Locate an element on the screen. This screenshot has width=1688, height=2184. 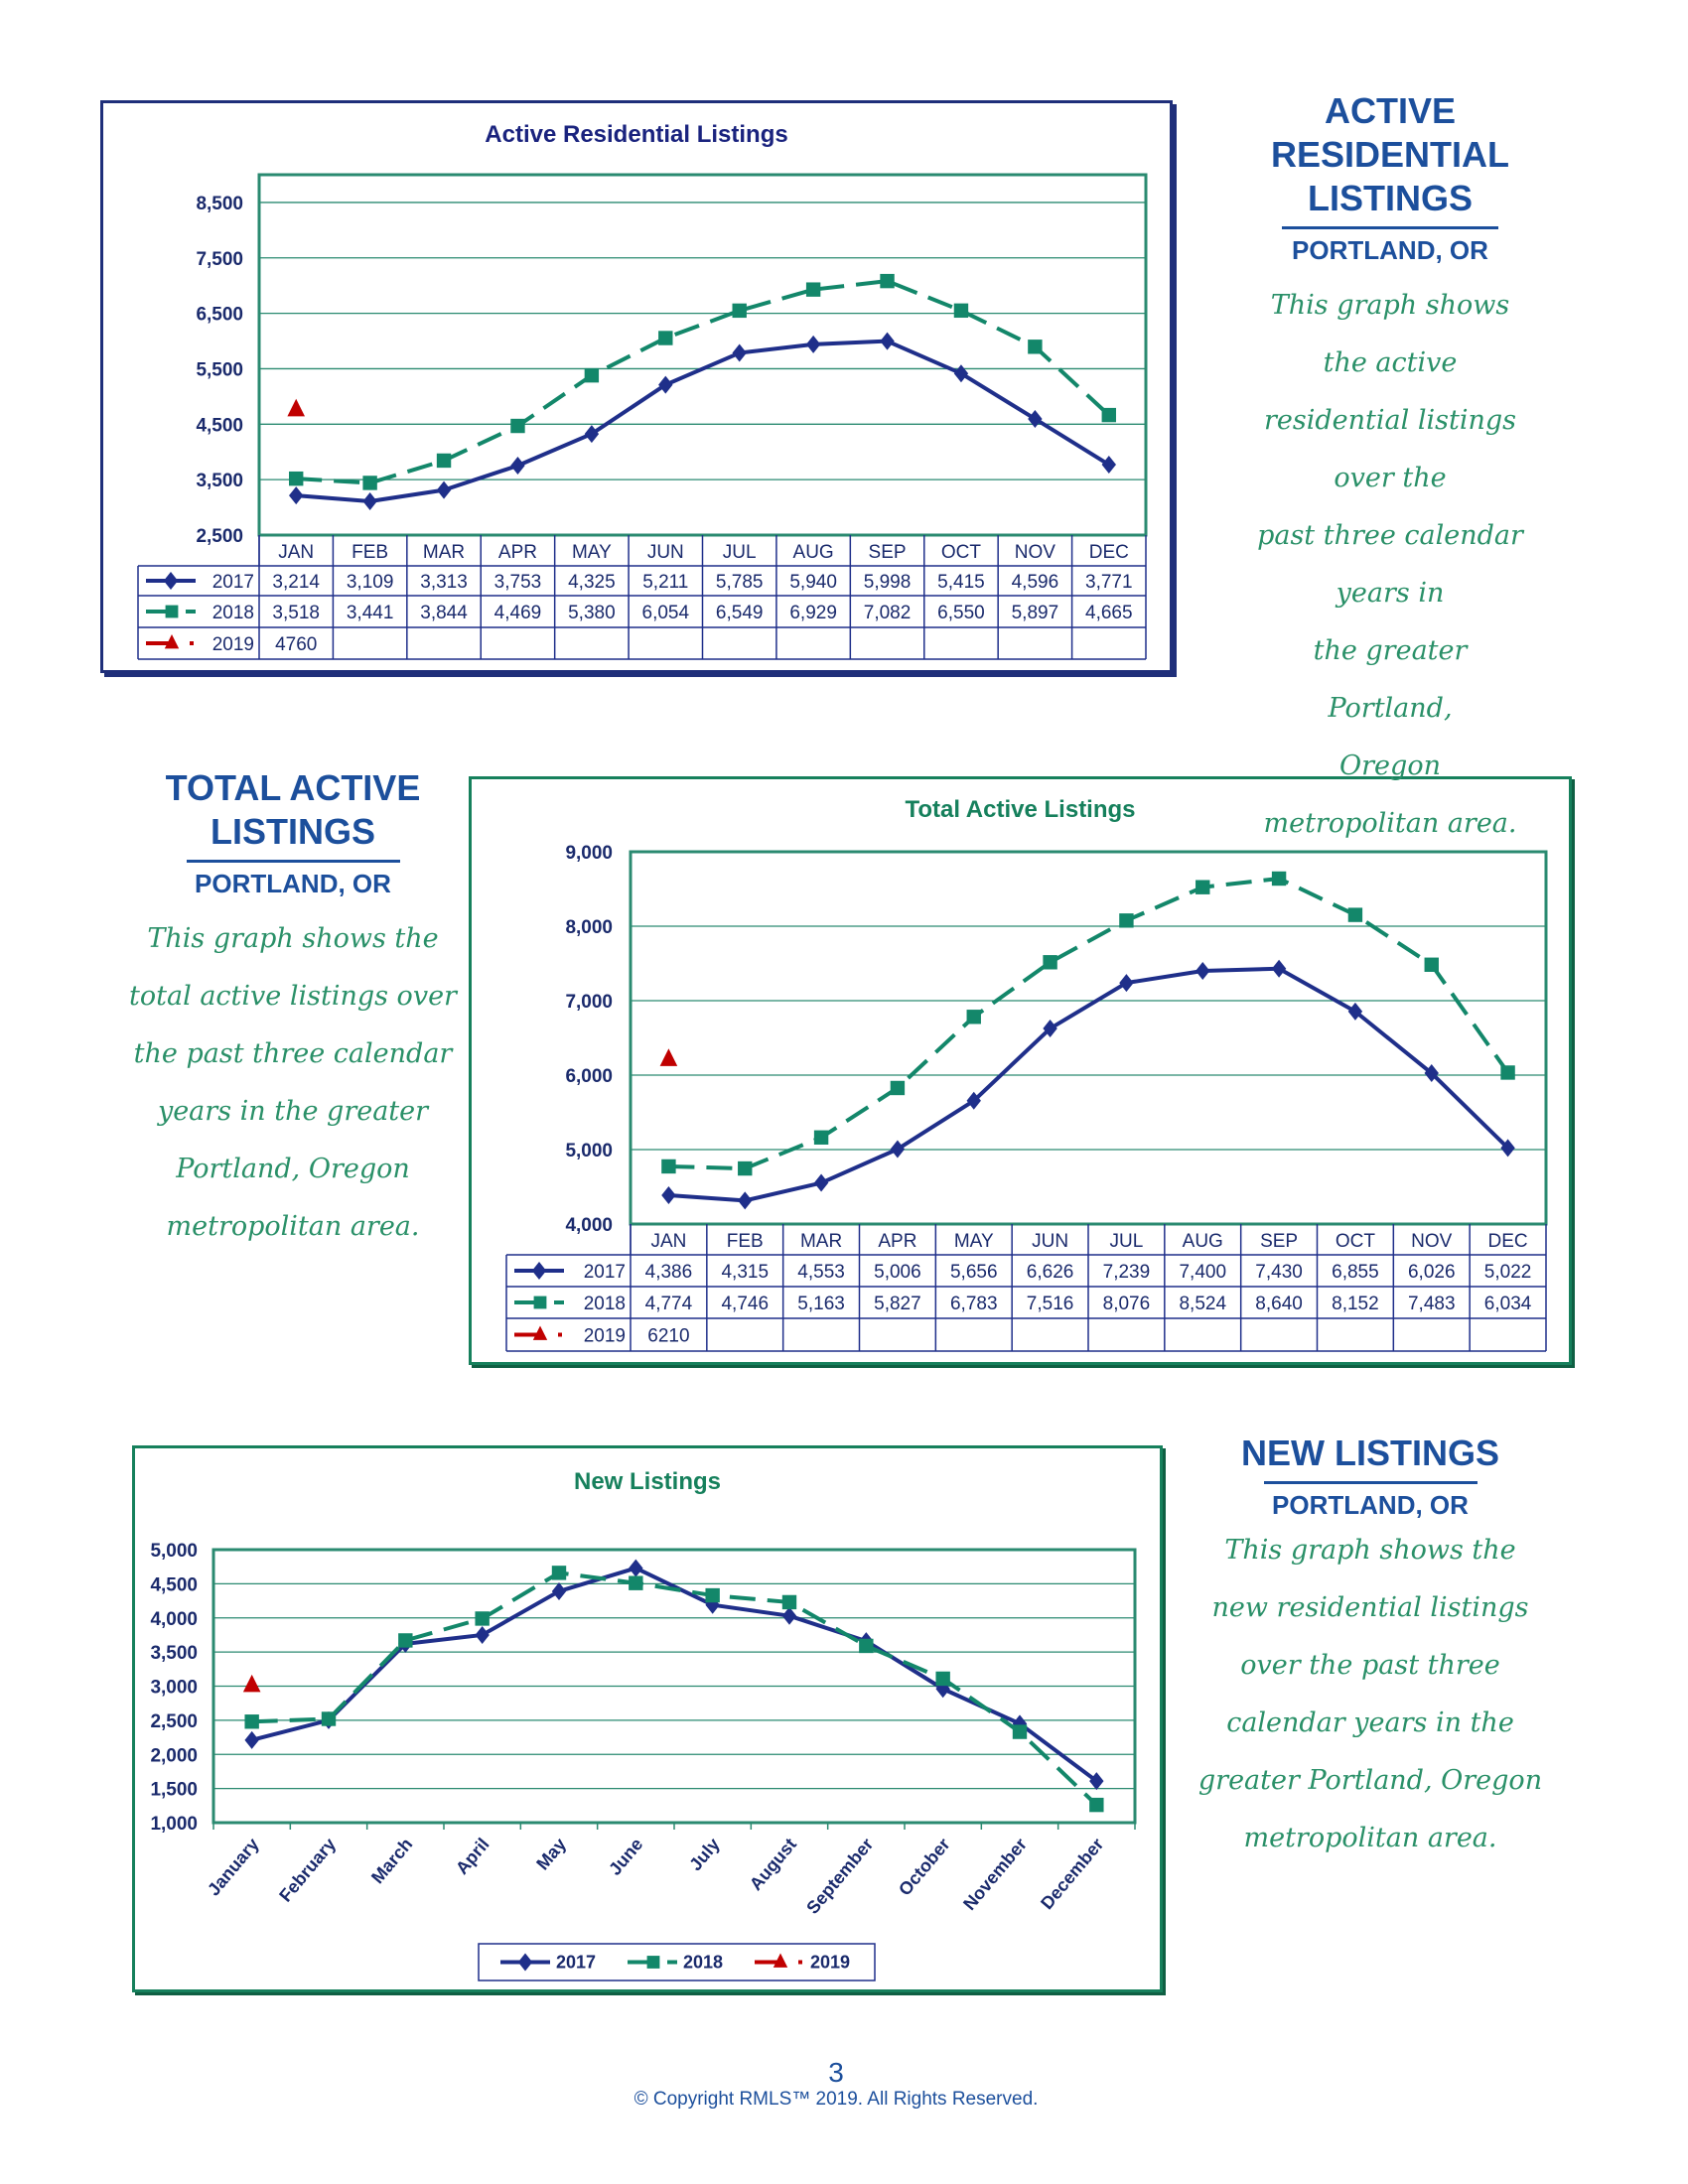
table-header-cell: JUN is located at coordinates (1050, 1241).